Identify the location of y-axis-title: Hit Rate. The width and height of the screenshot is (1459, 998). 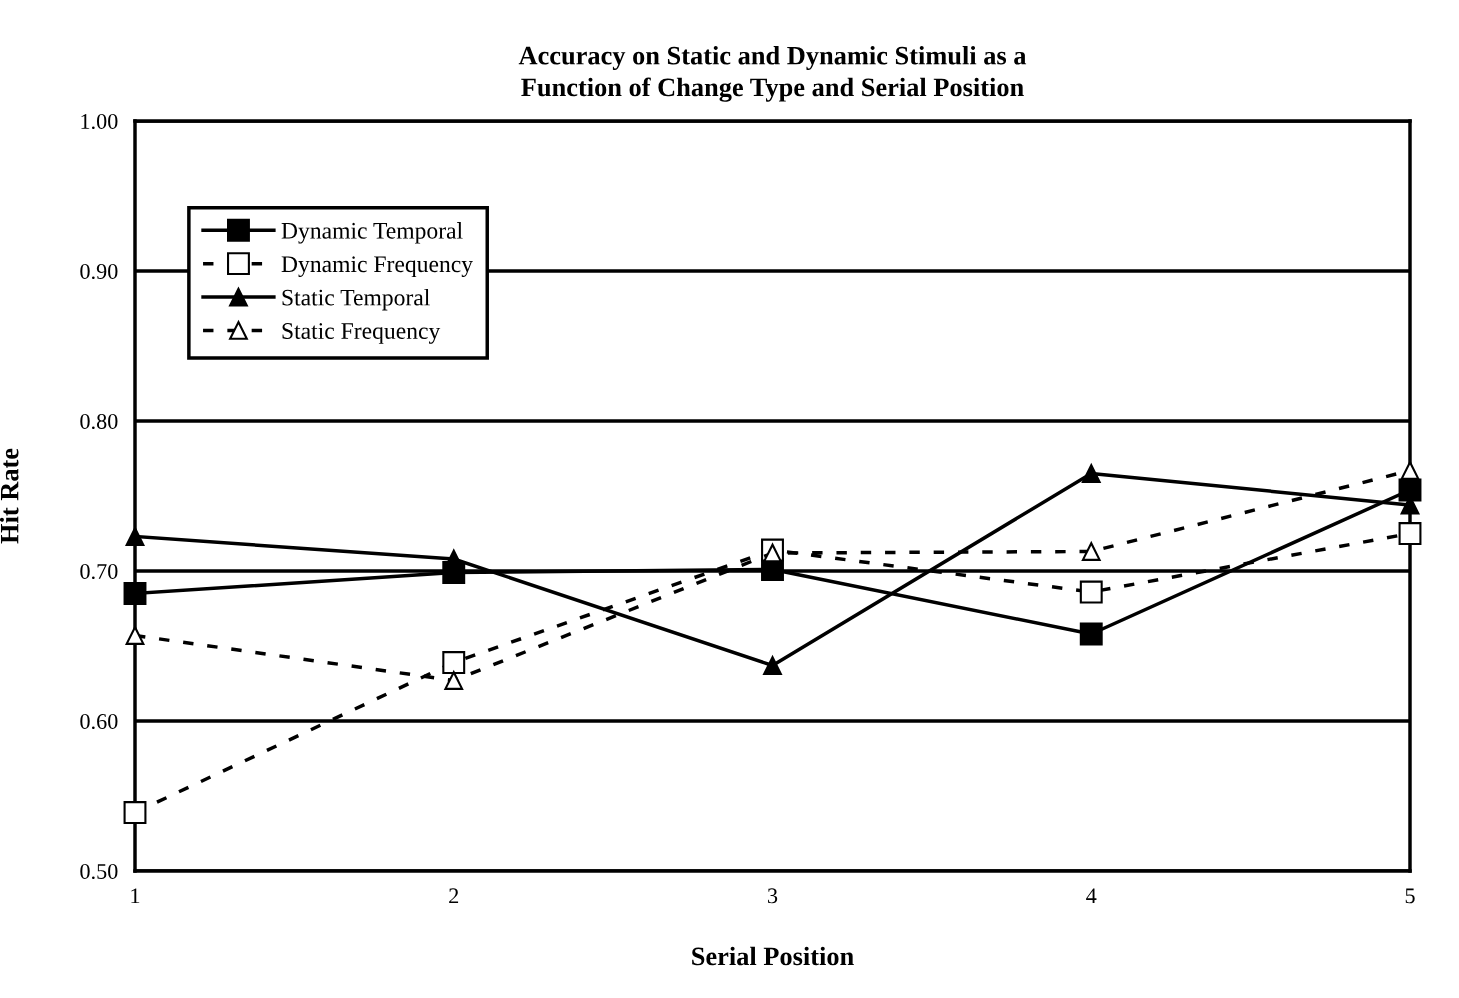
(9, 496).